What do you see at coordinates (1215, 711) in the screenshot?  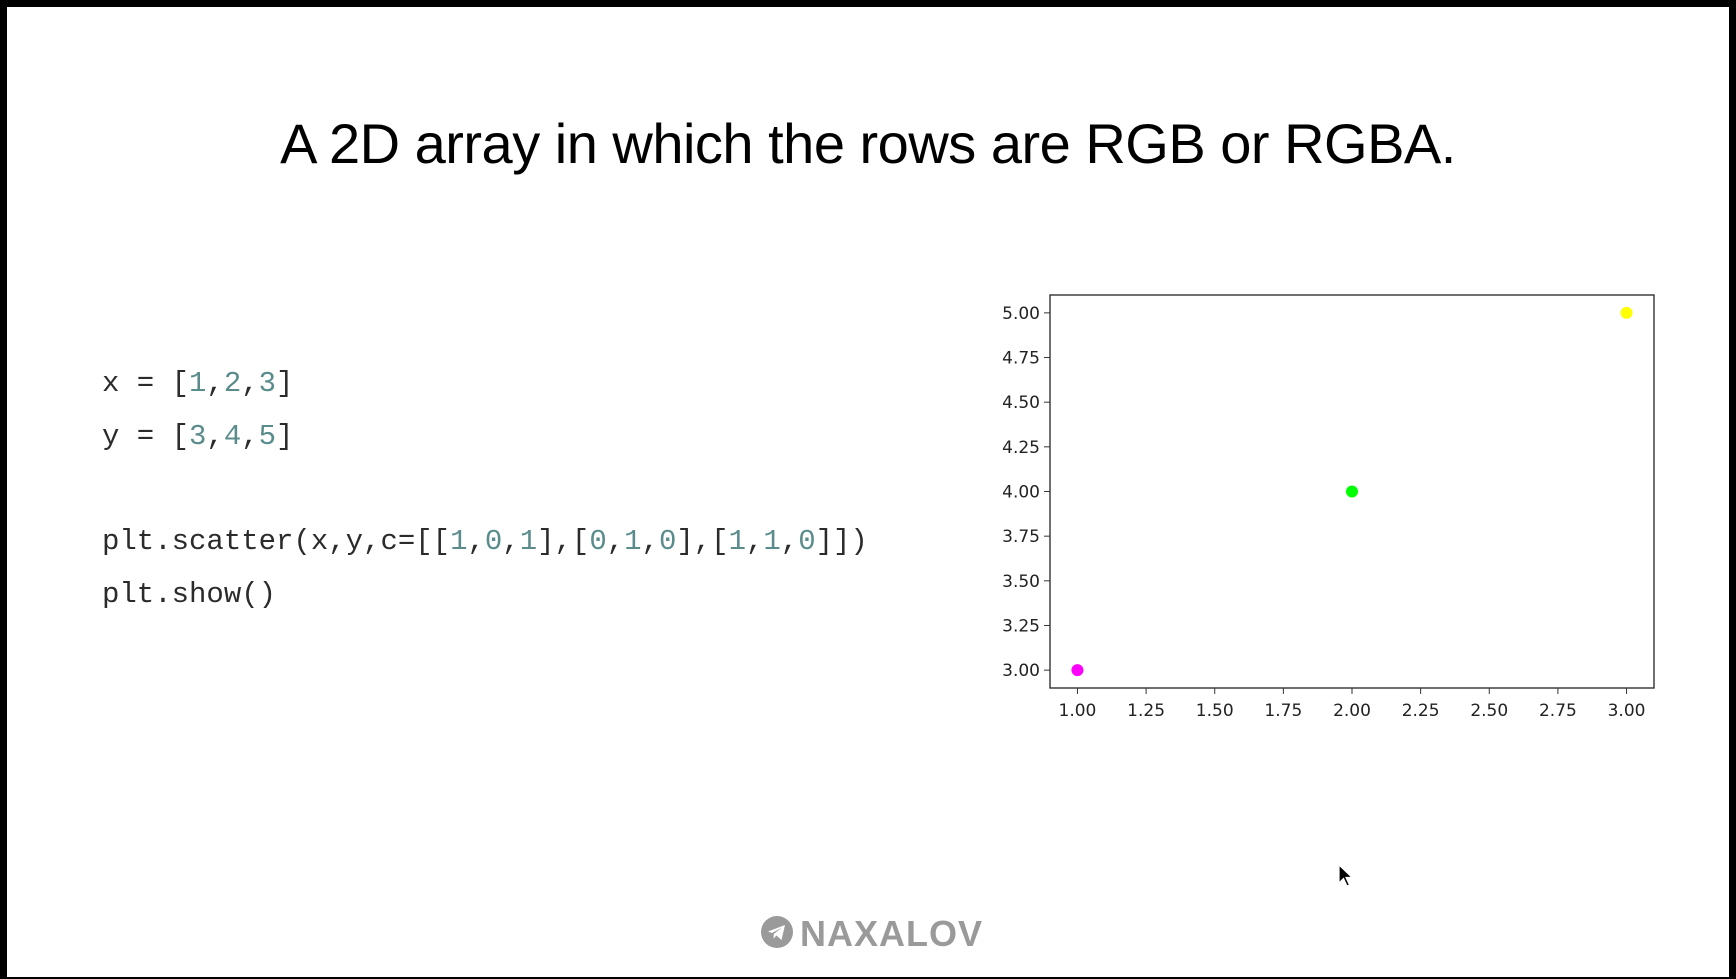 I see `x-tick-label: 1.50` at bounding box center [1215, 711].